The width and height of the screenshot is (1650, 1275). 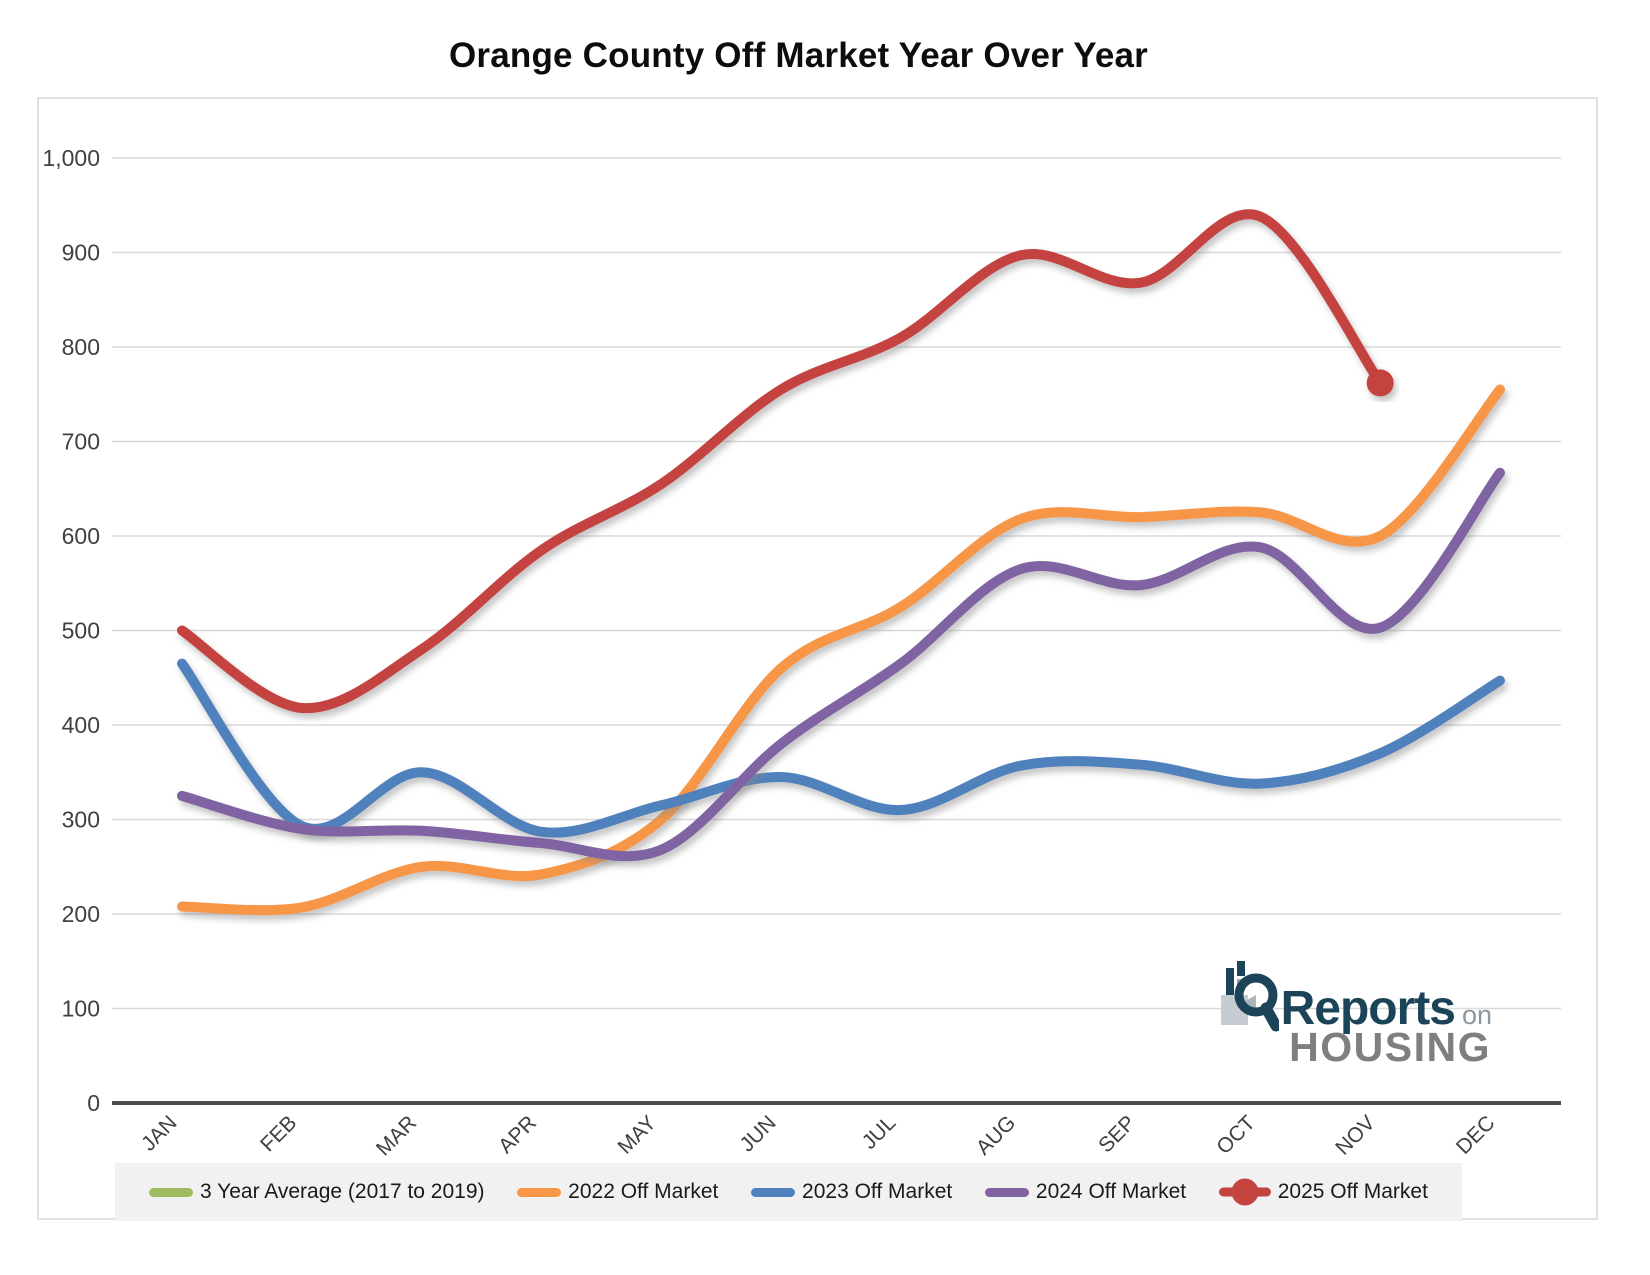 I want to click on y-tick-label: 300, so click(x=81, y=820).